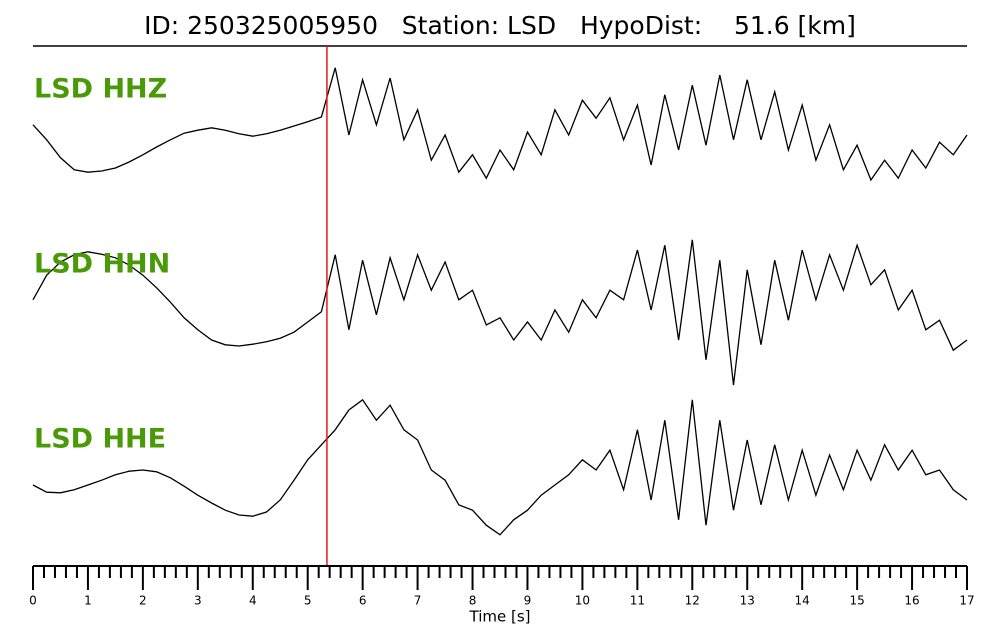 This screenshot has width=1000, height=640. What do you see at coordinates (100, 439) in the screenshot?
I see `trace-label: LSD HHE` at bounding box center [100, 439].